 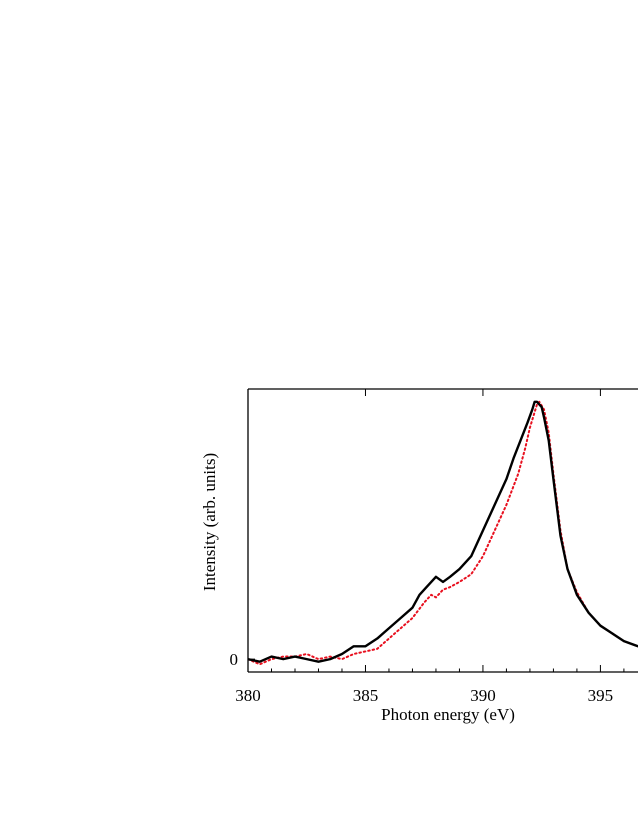 What do you see at coordinates (601, 695) in the screenshot?
I see `x-tick-label: 395` at bounding box center [601, 695].